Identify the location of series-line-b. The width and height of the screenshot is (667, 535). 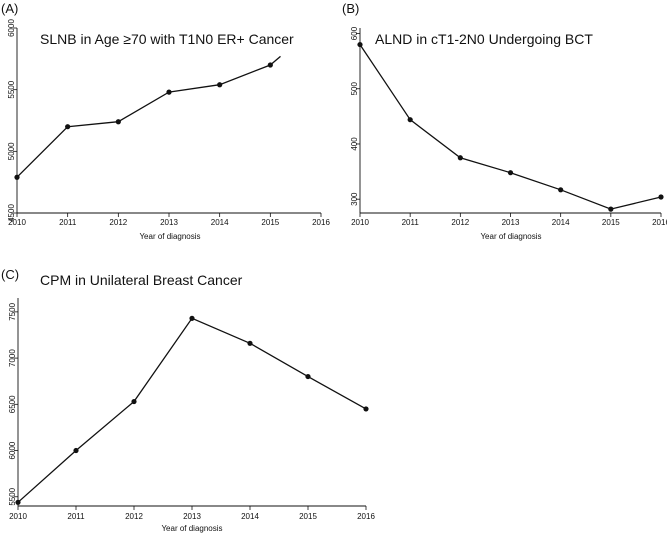
(510, 127).